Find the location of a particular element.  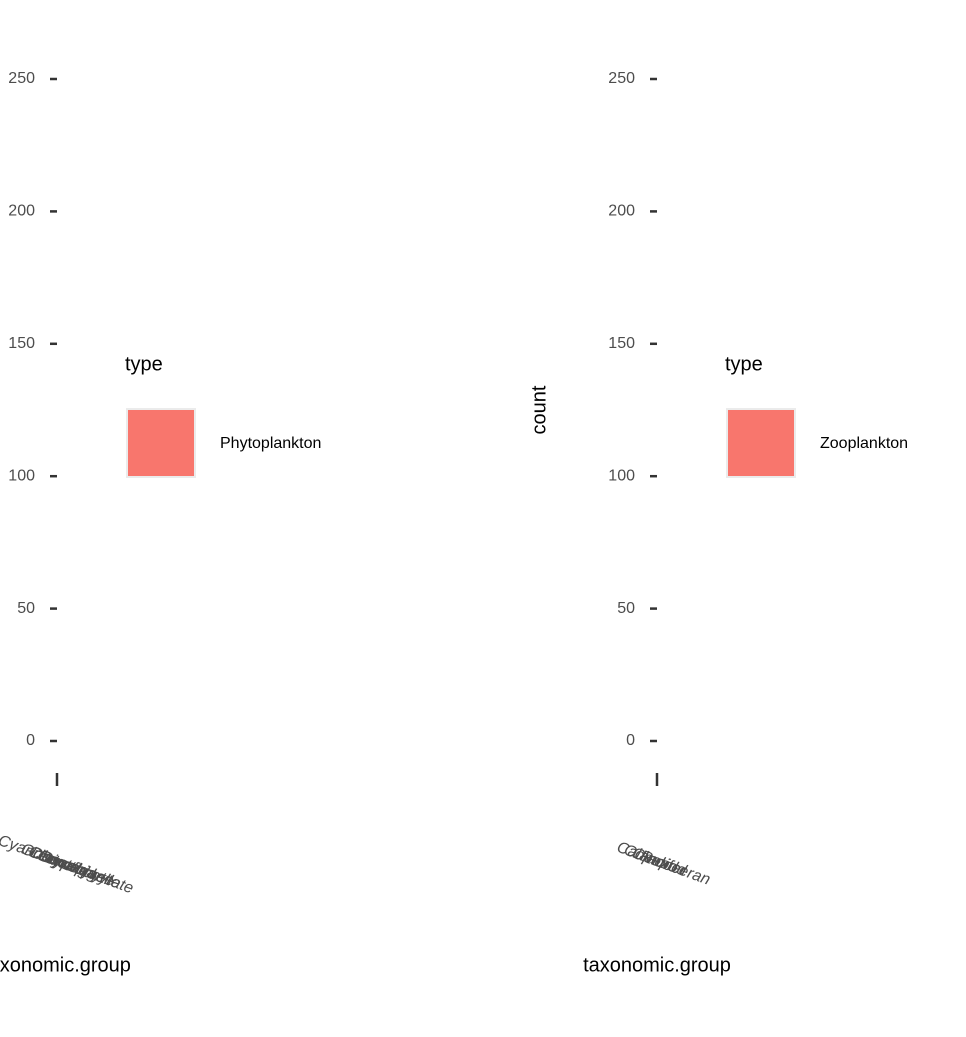

legend-label: Zooplankton is located at coordinates (864, 443).